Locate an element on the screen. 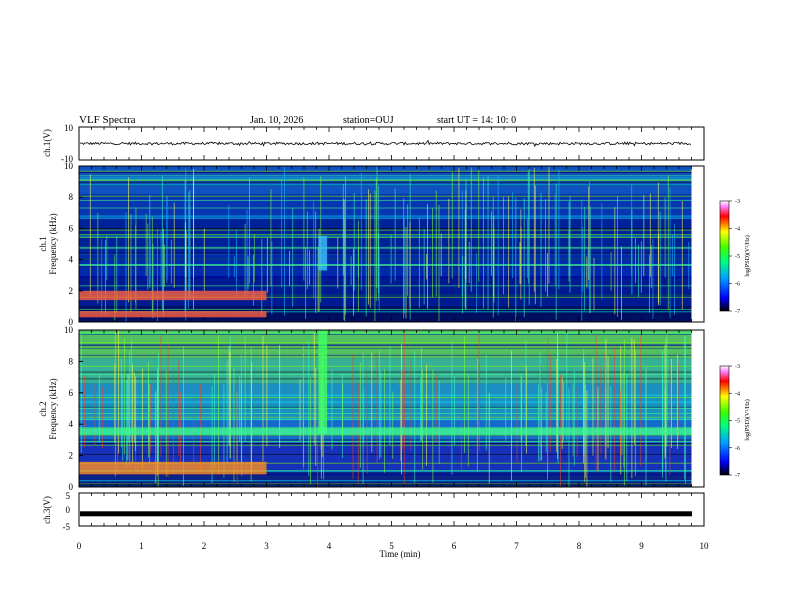 This screenshot has height=612, width=792. ch2-colorbar-label: log(PSD)(V²/Hz) is located at coordinates (747, 419).